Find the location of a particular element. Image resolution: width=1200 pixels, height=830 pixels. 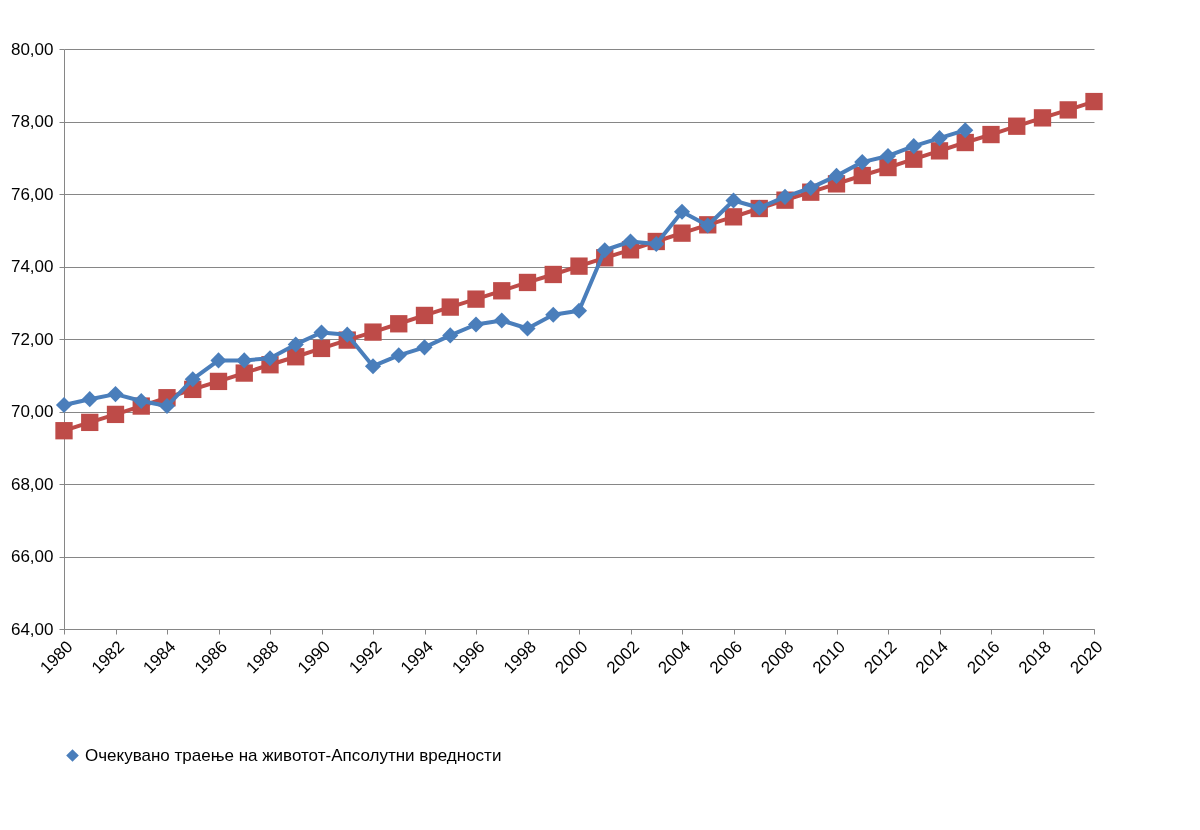

y-tick-label: 74,00 is located at coordinates (32, 266).